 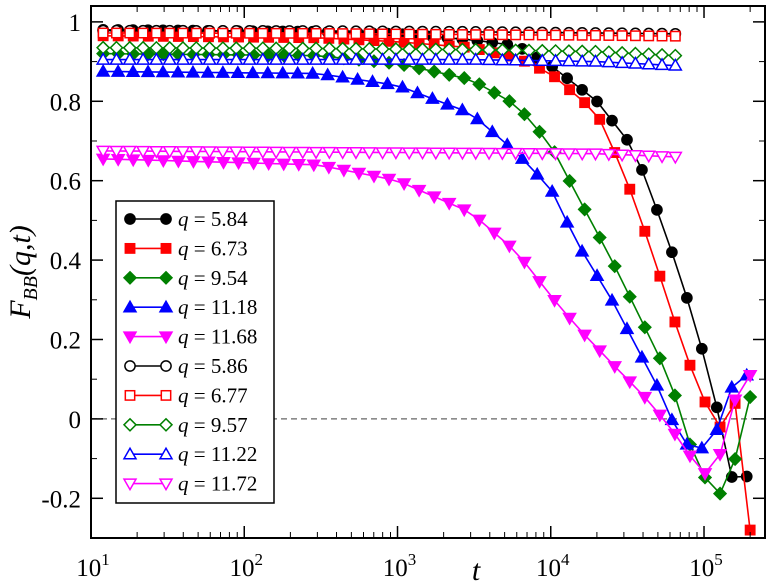 I want to click on y-axis-title-sub: BB, so click(x=31, y=288).